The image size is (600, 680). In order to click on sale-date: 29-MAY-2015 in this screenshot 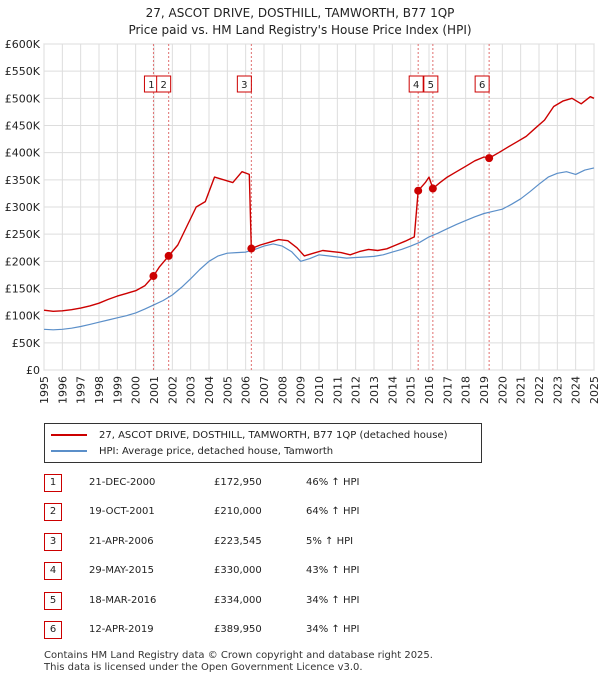, I will do `click(122, 571)`.